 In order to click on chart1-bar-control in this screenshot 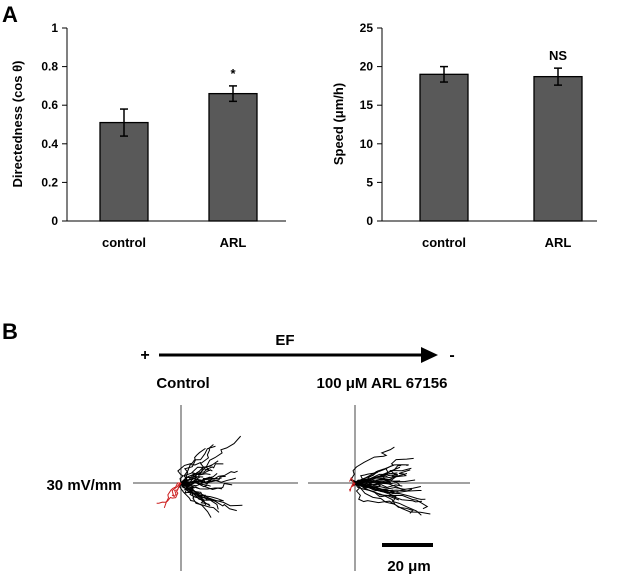, I will do `click(124, 171)`.